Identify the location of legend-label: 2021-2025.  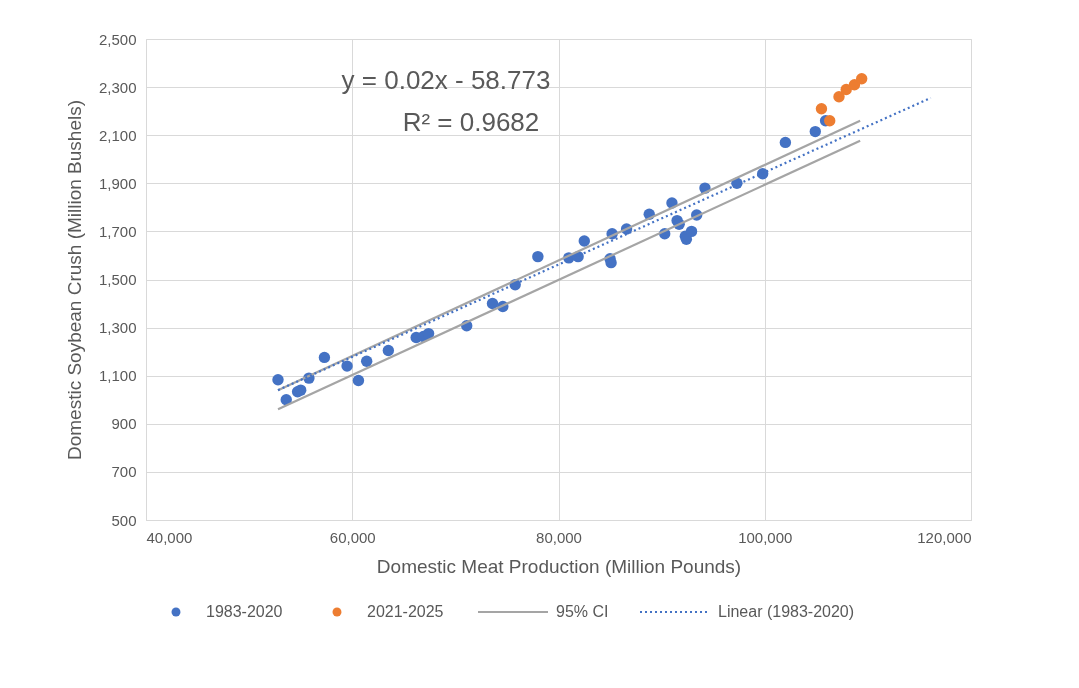
(405, 611).